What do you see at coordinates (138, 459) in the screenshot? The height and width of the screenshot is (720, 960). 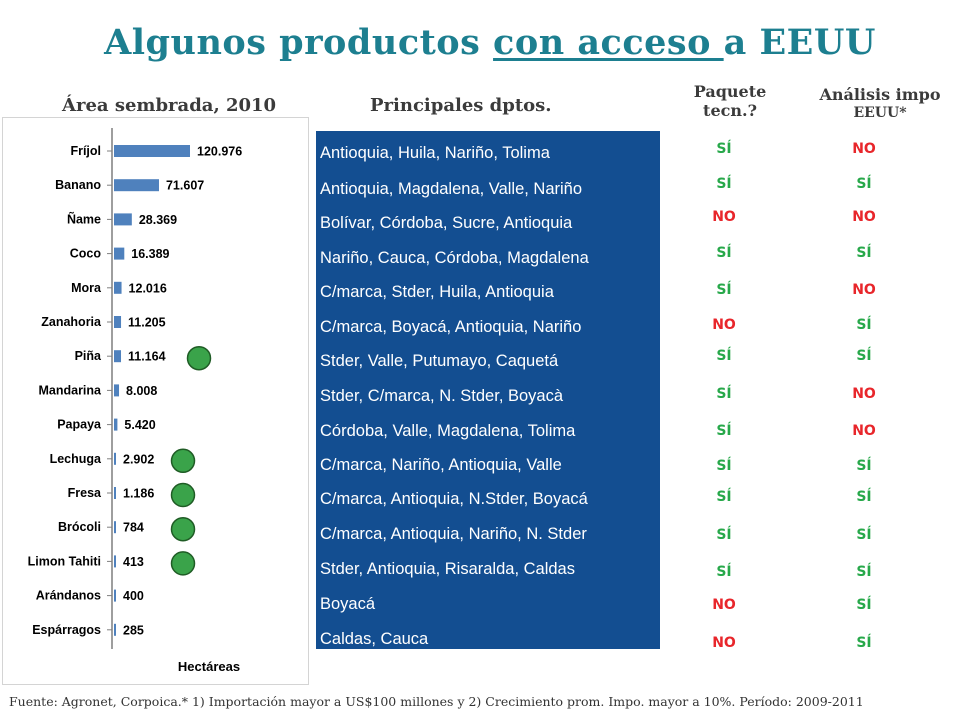 I see `data-label: 2.902` at bounding box center [138, 459].